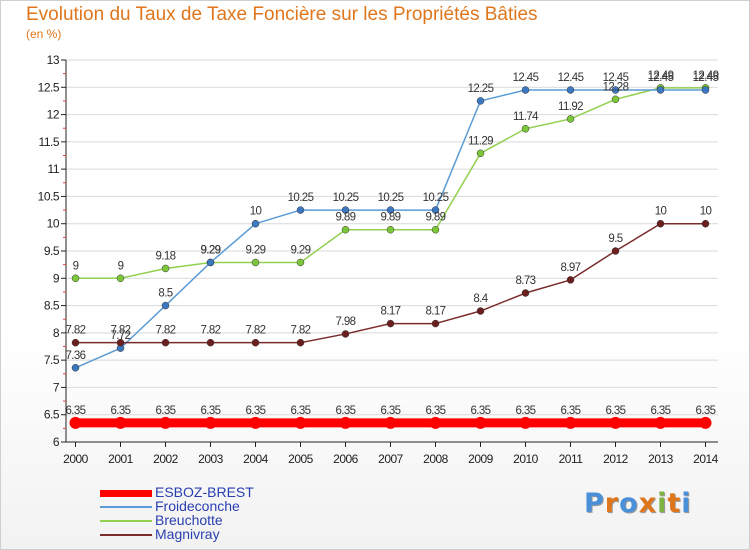  Describe the element at coordinates (52, 251) in the screenshot. I see `y-tick-label: 9.5` at that location.